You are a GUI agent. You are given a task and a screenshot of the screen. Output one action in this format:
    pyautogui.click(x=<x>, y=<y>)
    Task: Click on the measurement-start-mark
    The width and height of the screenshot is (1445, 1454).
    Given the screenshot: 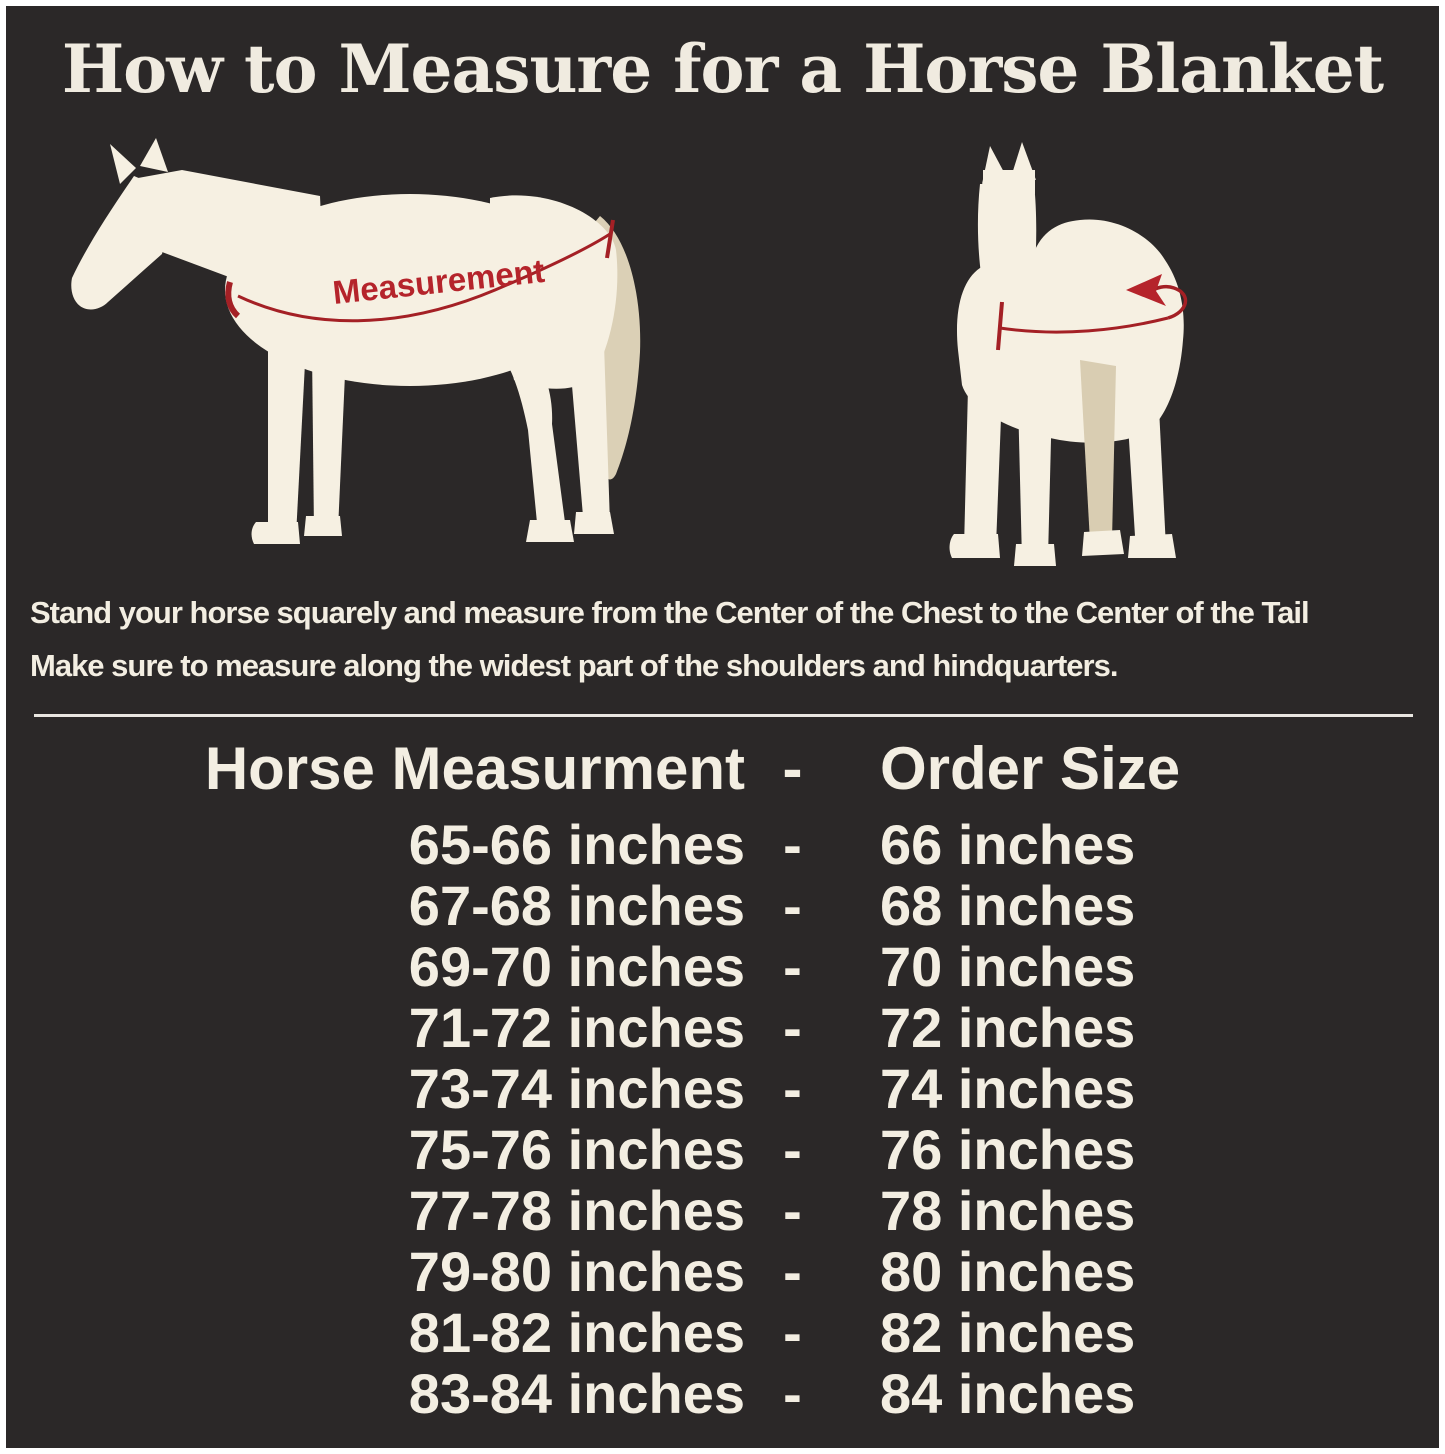 What is the action you would take?
    pyautogui.click(x=233, y=300)
    